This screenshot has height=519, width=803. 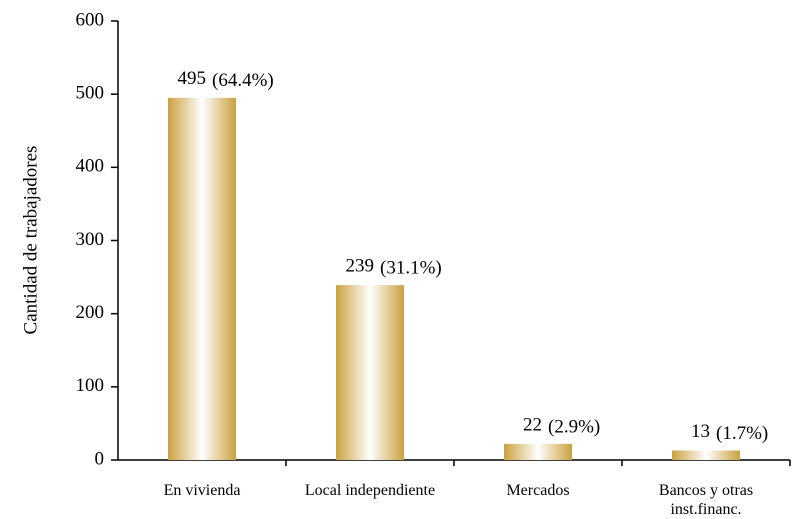 What do you see at coordinates (90, 166) in the screenshot?
I see `y-tick-label: 400` at bounding box center [90, 166].